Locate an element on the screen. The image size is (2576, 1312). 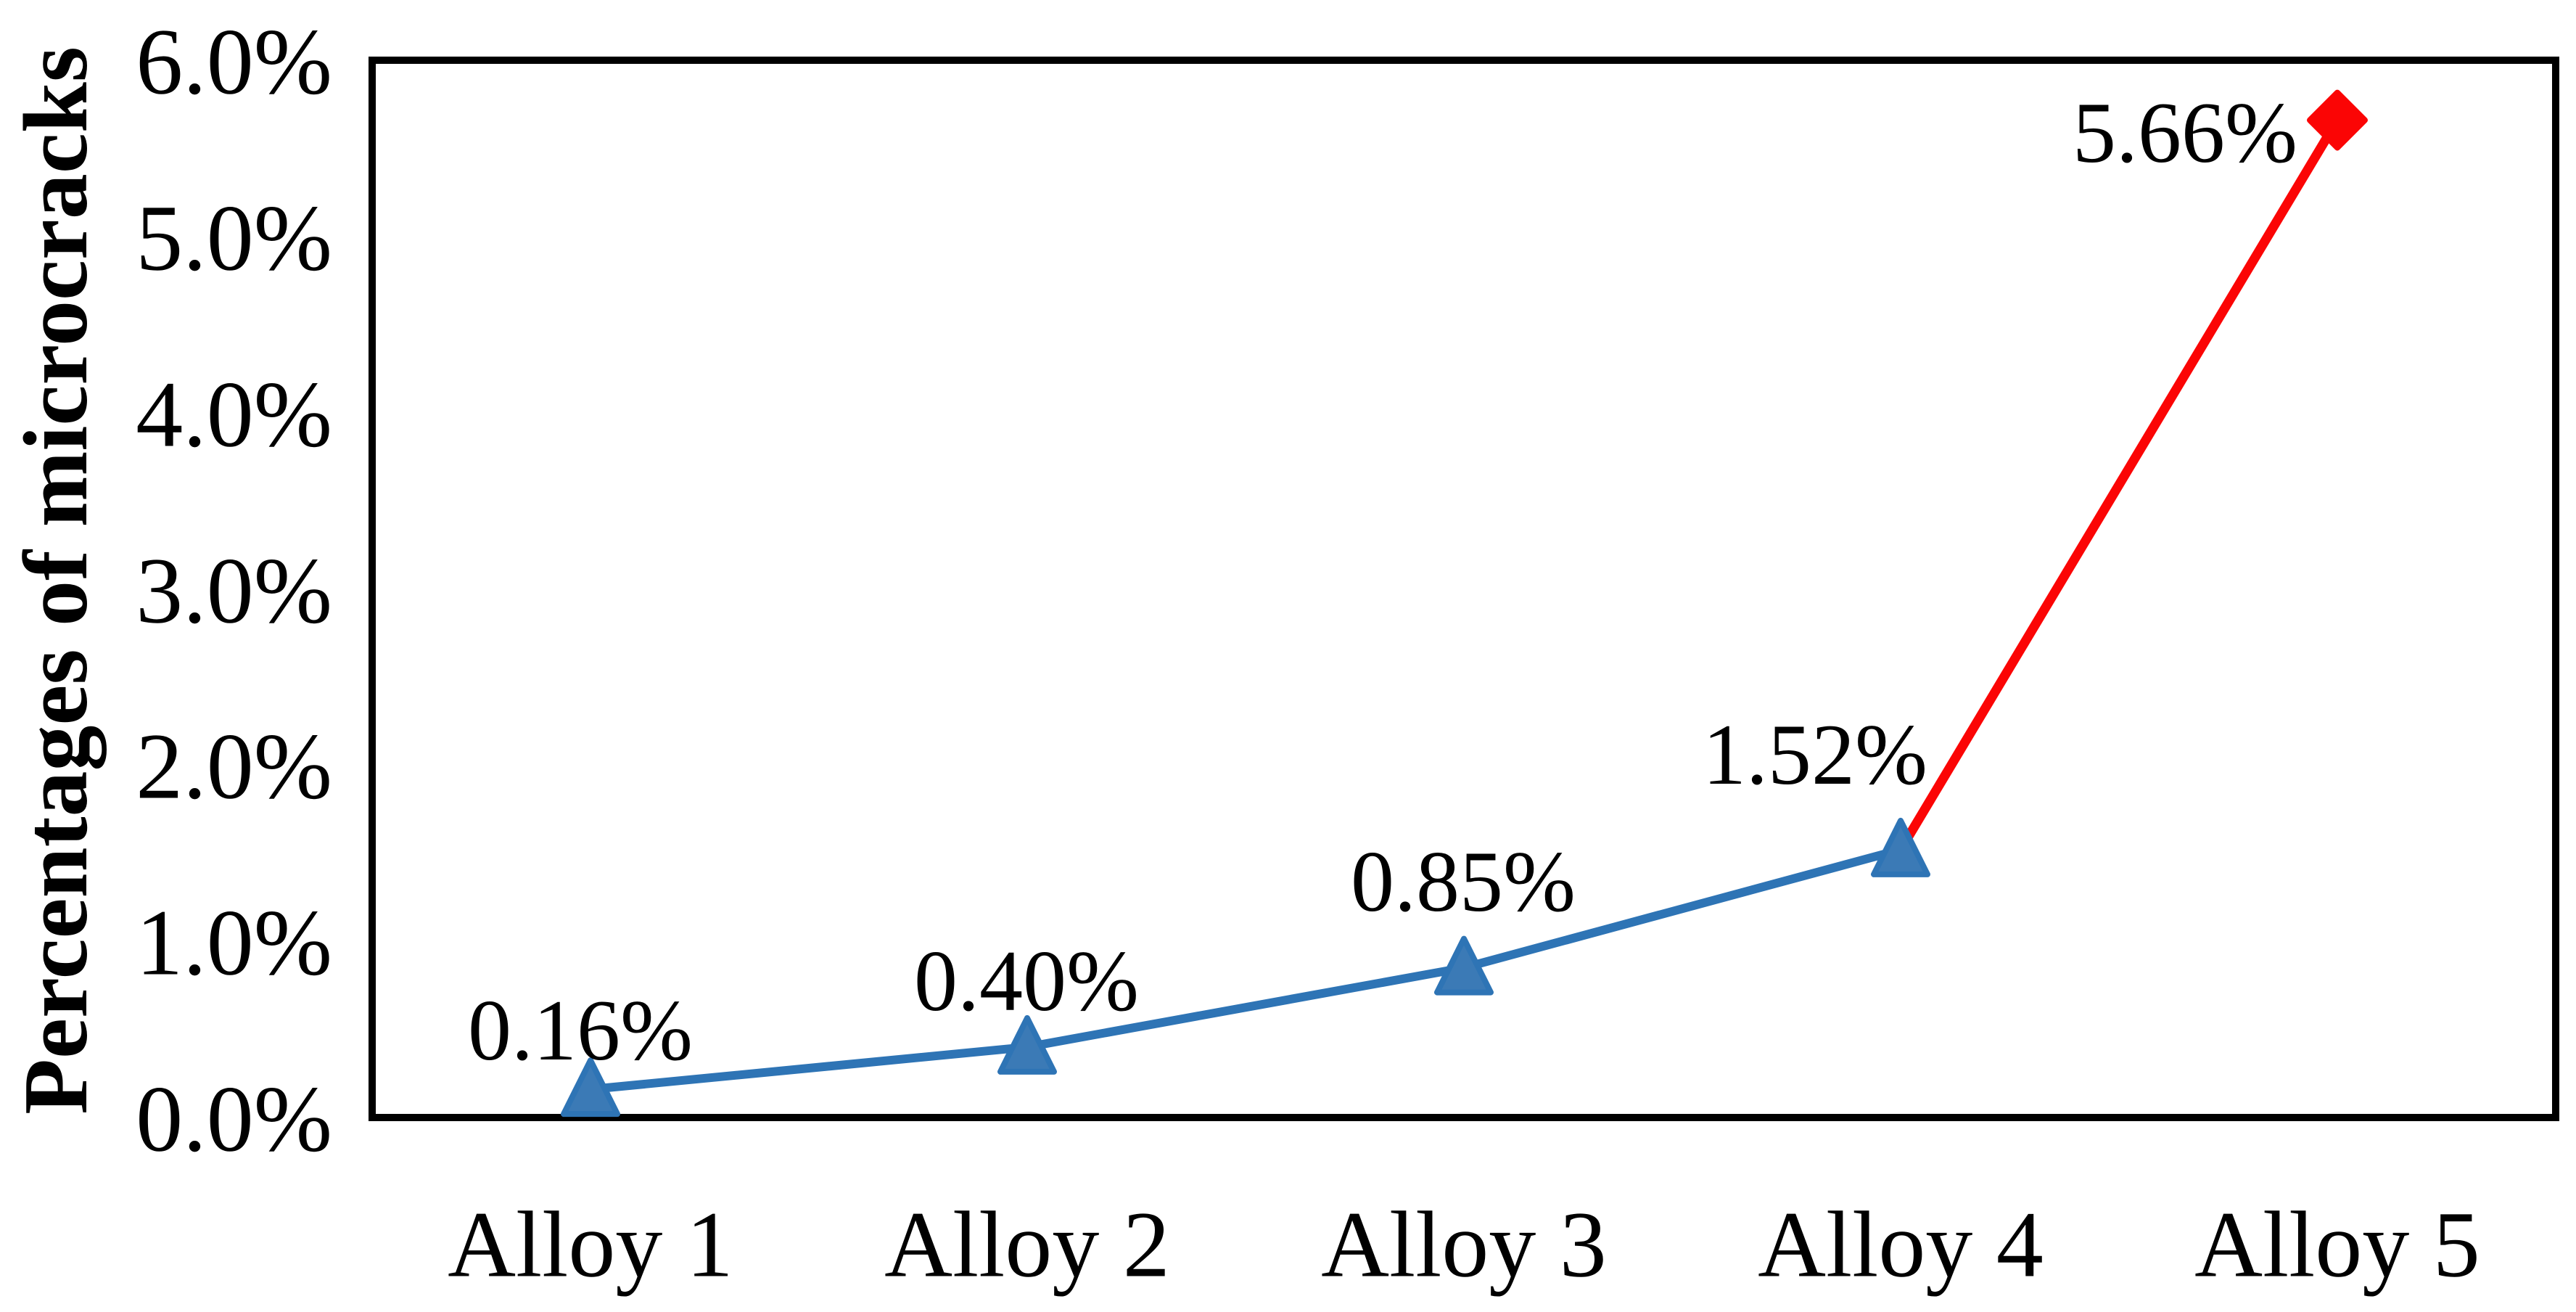
data-label-alloy-2: 0.40% is located at coordinates (1026, 980).